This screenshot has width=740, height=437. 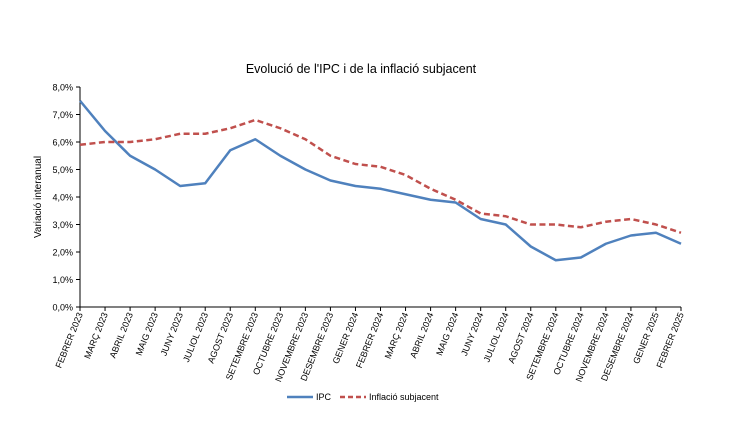 I want to click on y-tick-label: 0,0%, so click(x=62, y=308).